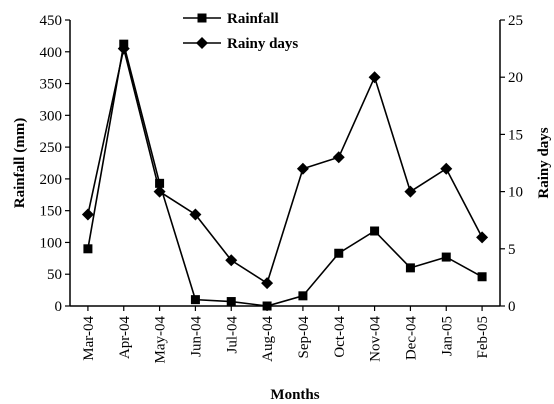  Describe the element at coordinates (515, 135) in the screenshot. I see `right-tick-label: 15` at that location.